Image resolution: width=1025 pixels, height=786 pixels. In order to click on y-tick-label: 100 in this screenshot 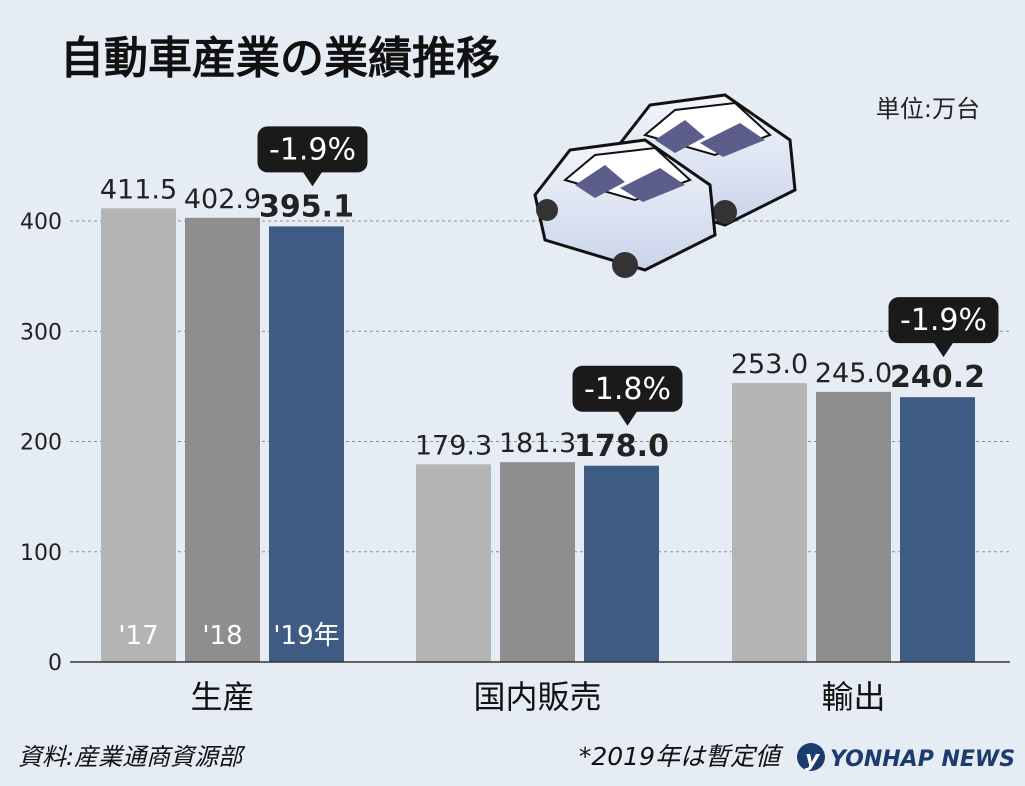, I will do `click(41, 553)`.